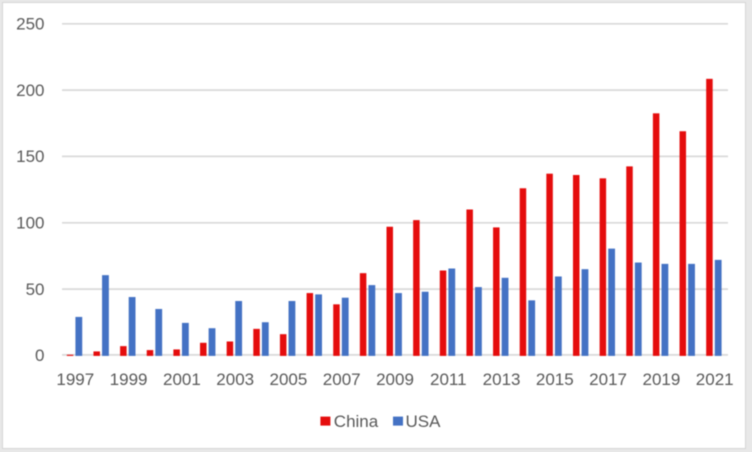 The height and width of the screenshot is (452, 752). I want to click on svg-text: 2001, so click(182, 379).